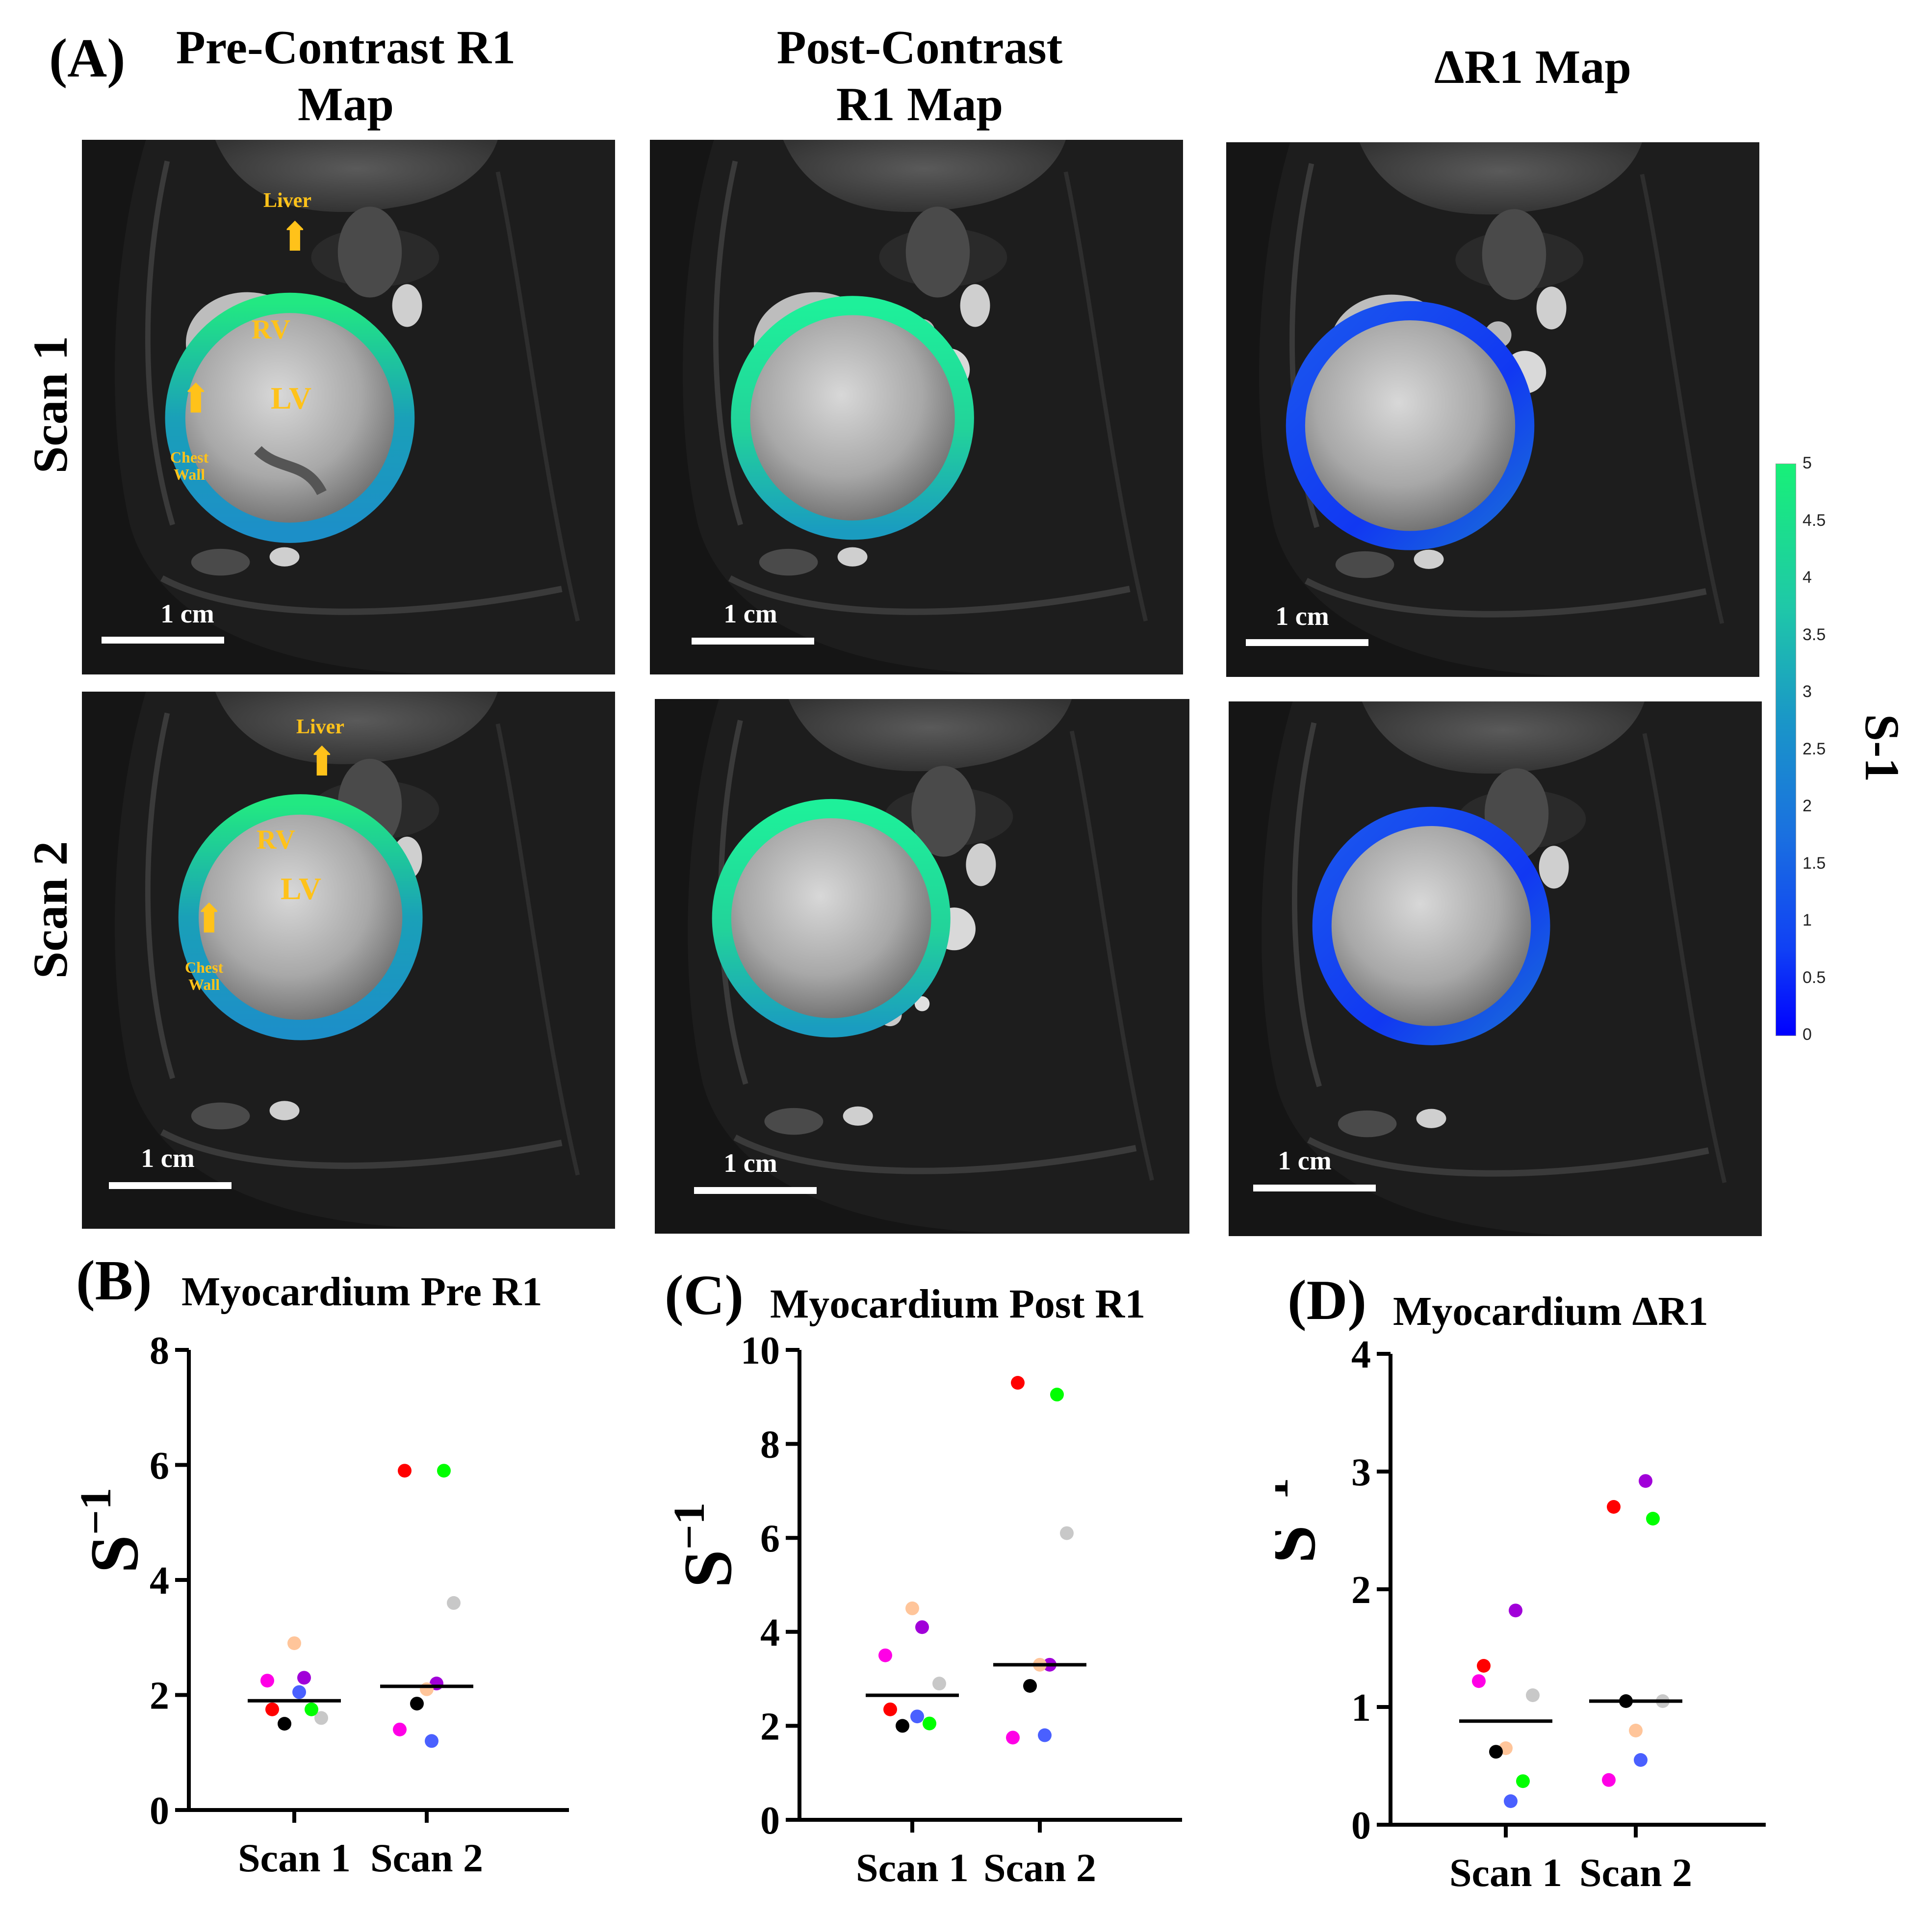 This screenshot has width=1932, height=1914. Describe the element at coordinates (923, 1610) in the screenshot. I see `chart-c: 0 2 4 6 8 10 Scan 1 Scan 2 S−1` at that location.